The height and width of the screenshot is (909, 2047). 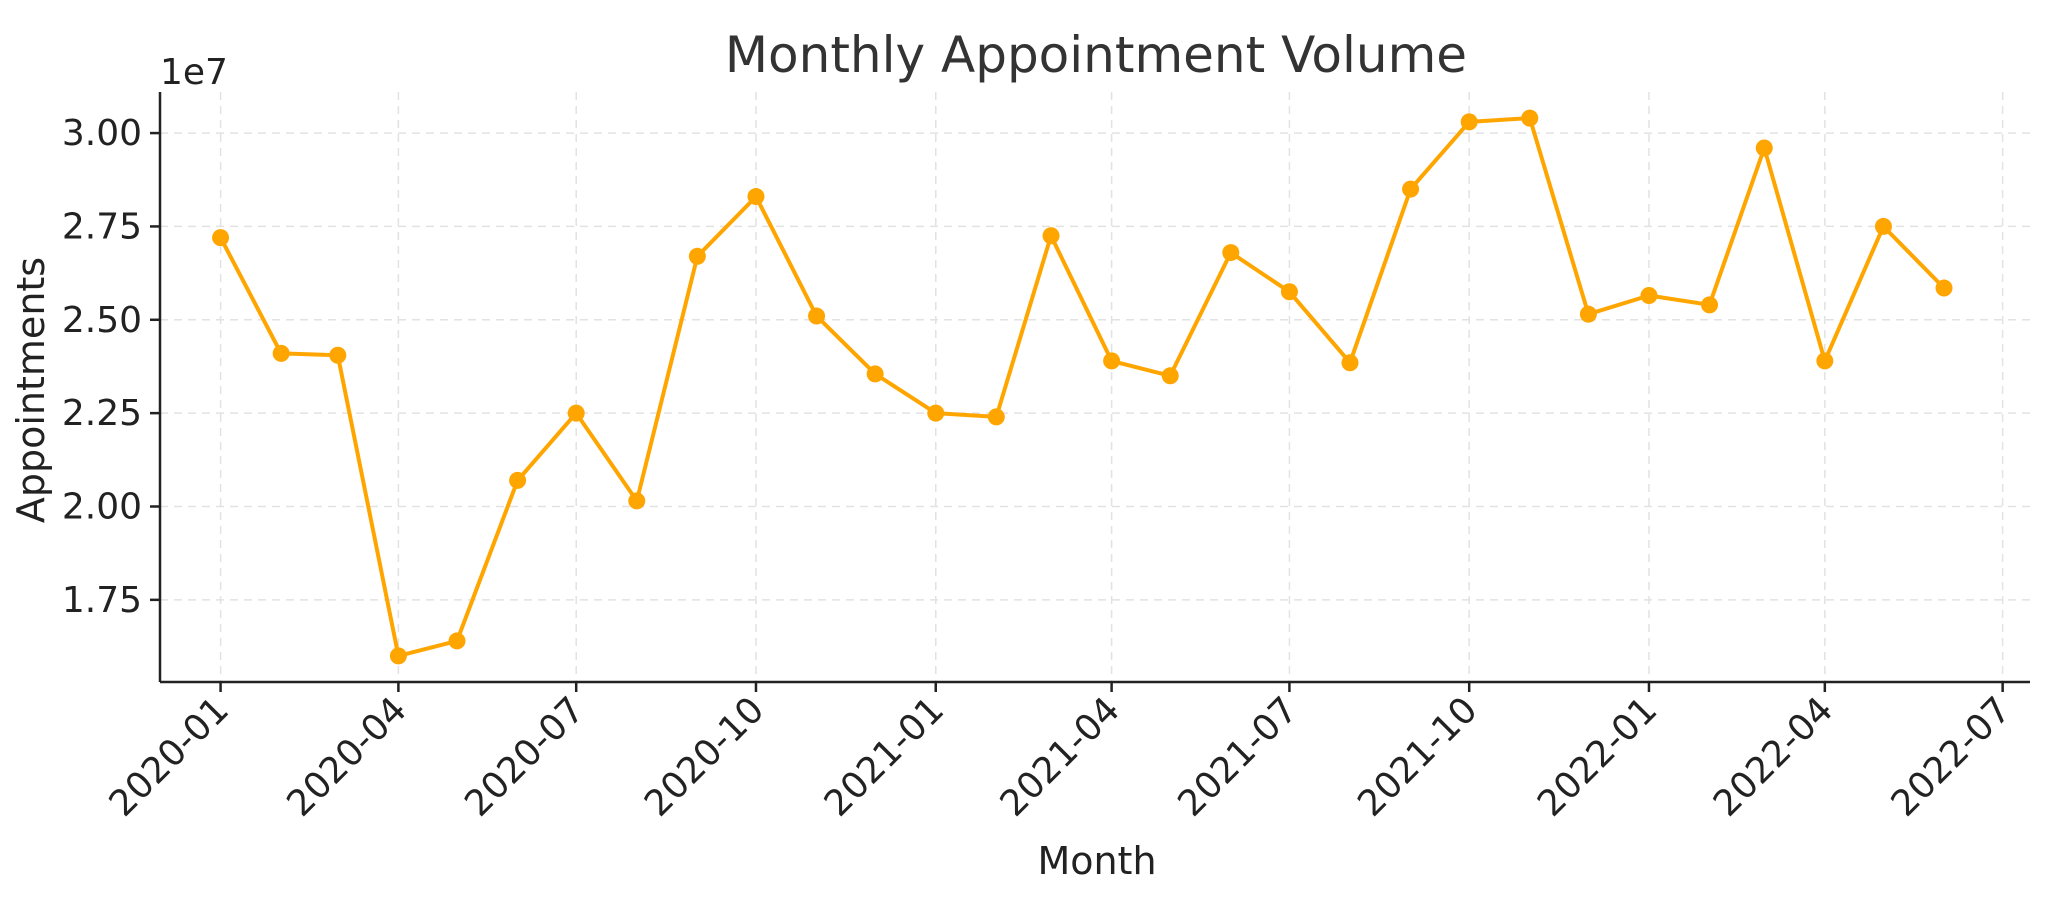 I want to click on x-tick-label: 2020-10, so click(x=704, y=756).